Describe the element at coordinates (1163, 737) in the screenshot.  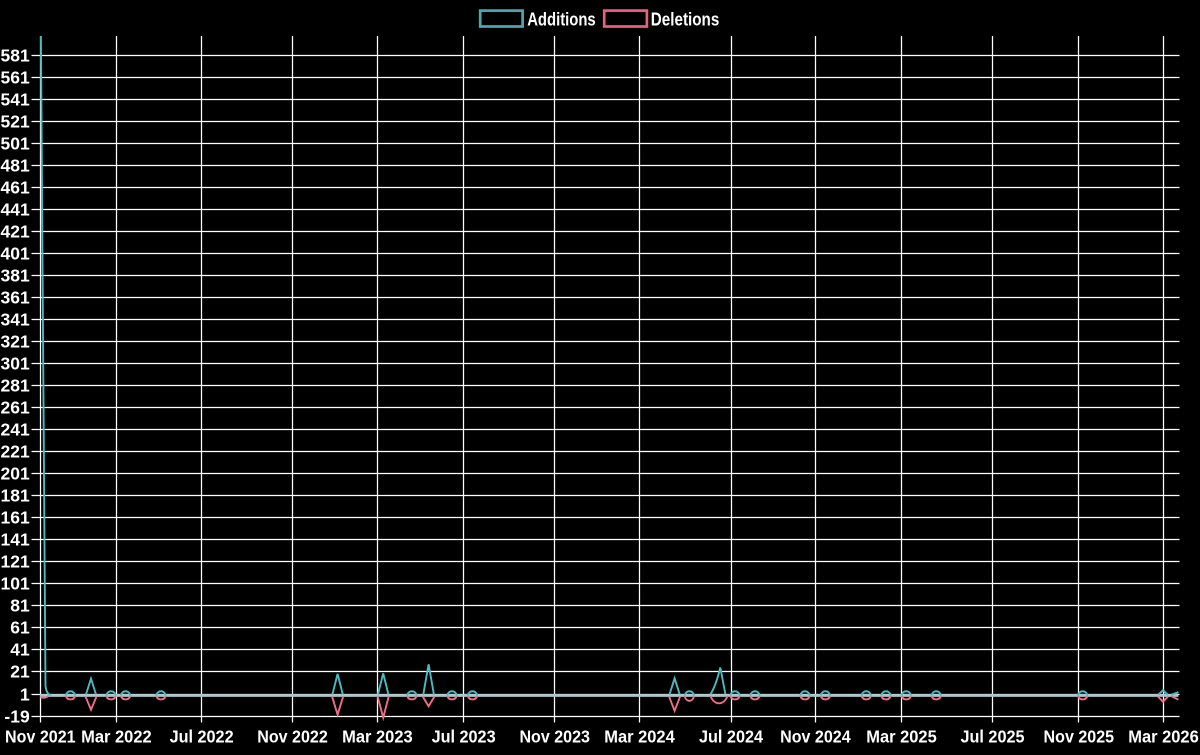
I see `svg-text: Mar 2026` at that location.